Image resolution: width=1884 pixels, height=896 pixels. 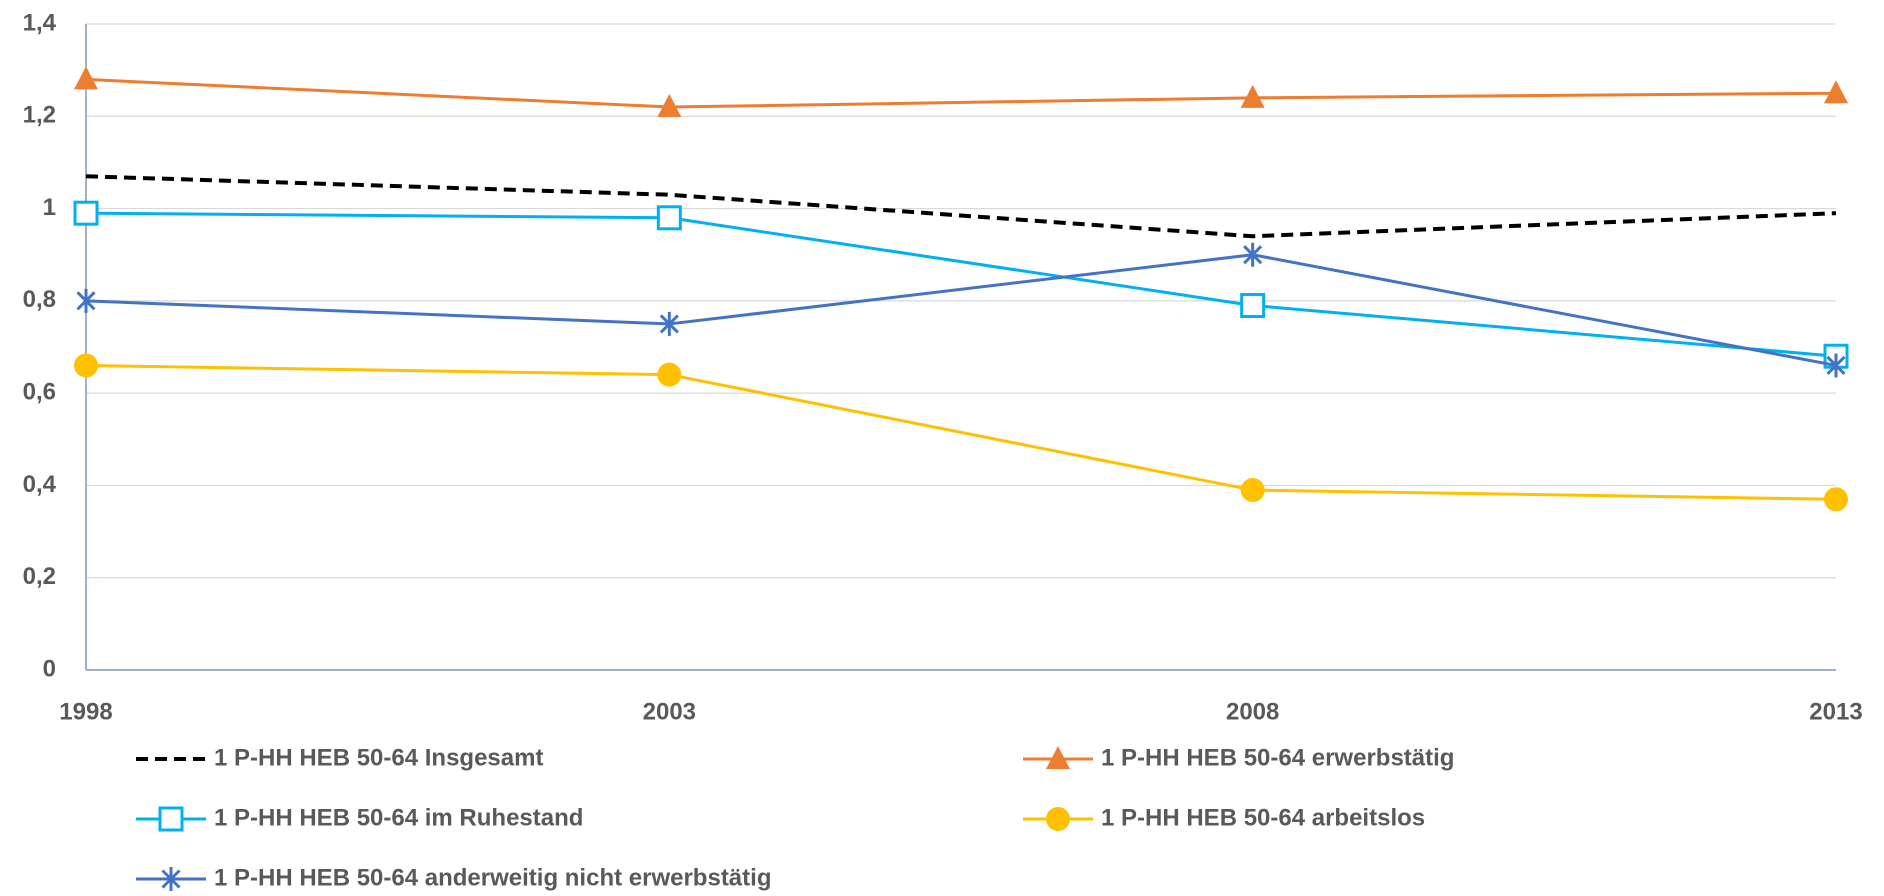 What do you see at coordinates (39, 576) in the screenshot?
I see `y-tick-label: 0,2` at bounding box center [39, 576].